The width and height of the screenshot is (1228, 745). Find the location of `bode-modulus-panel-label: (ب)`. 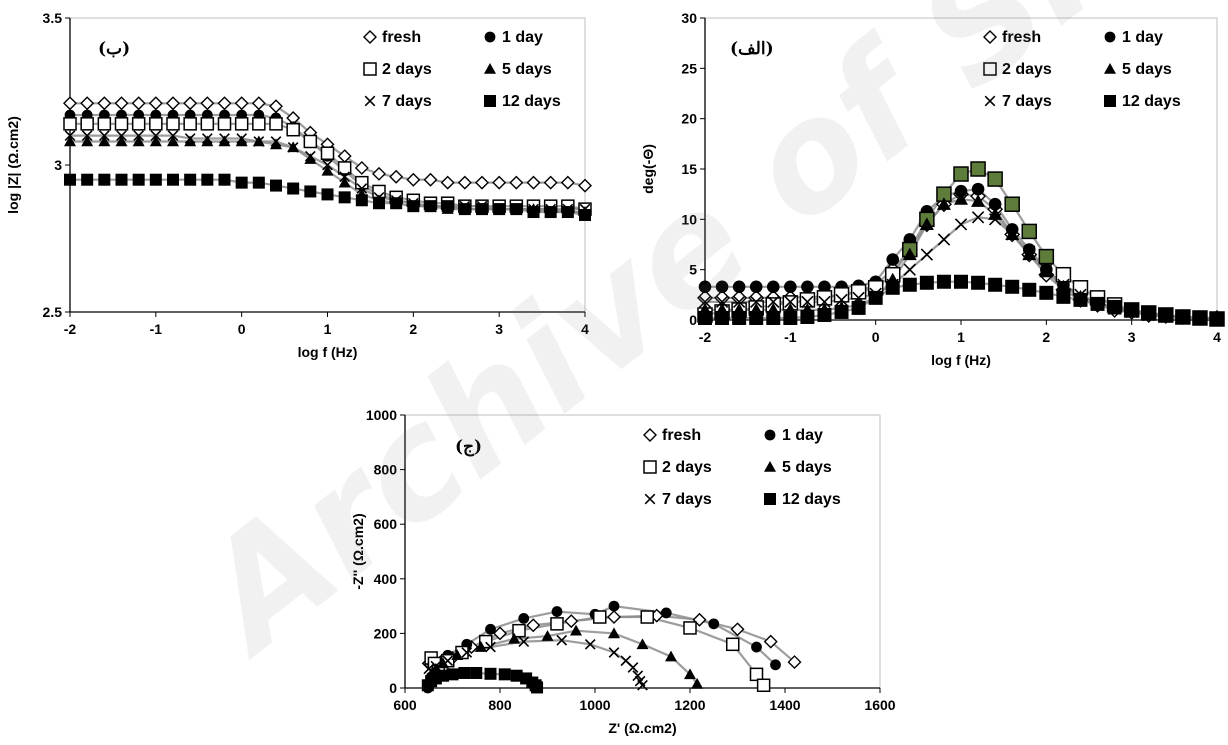

bode-modulus-panel-label: (ب) is located at coordinates (114, 49).